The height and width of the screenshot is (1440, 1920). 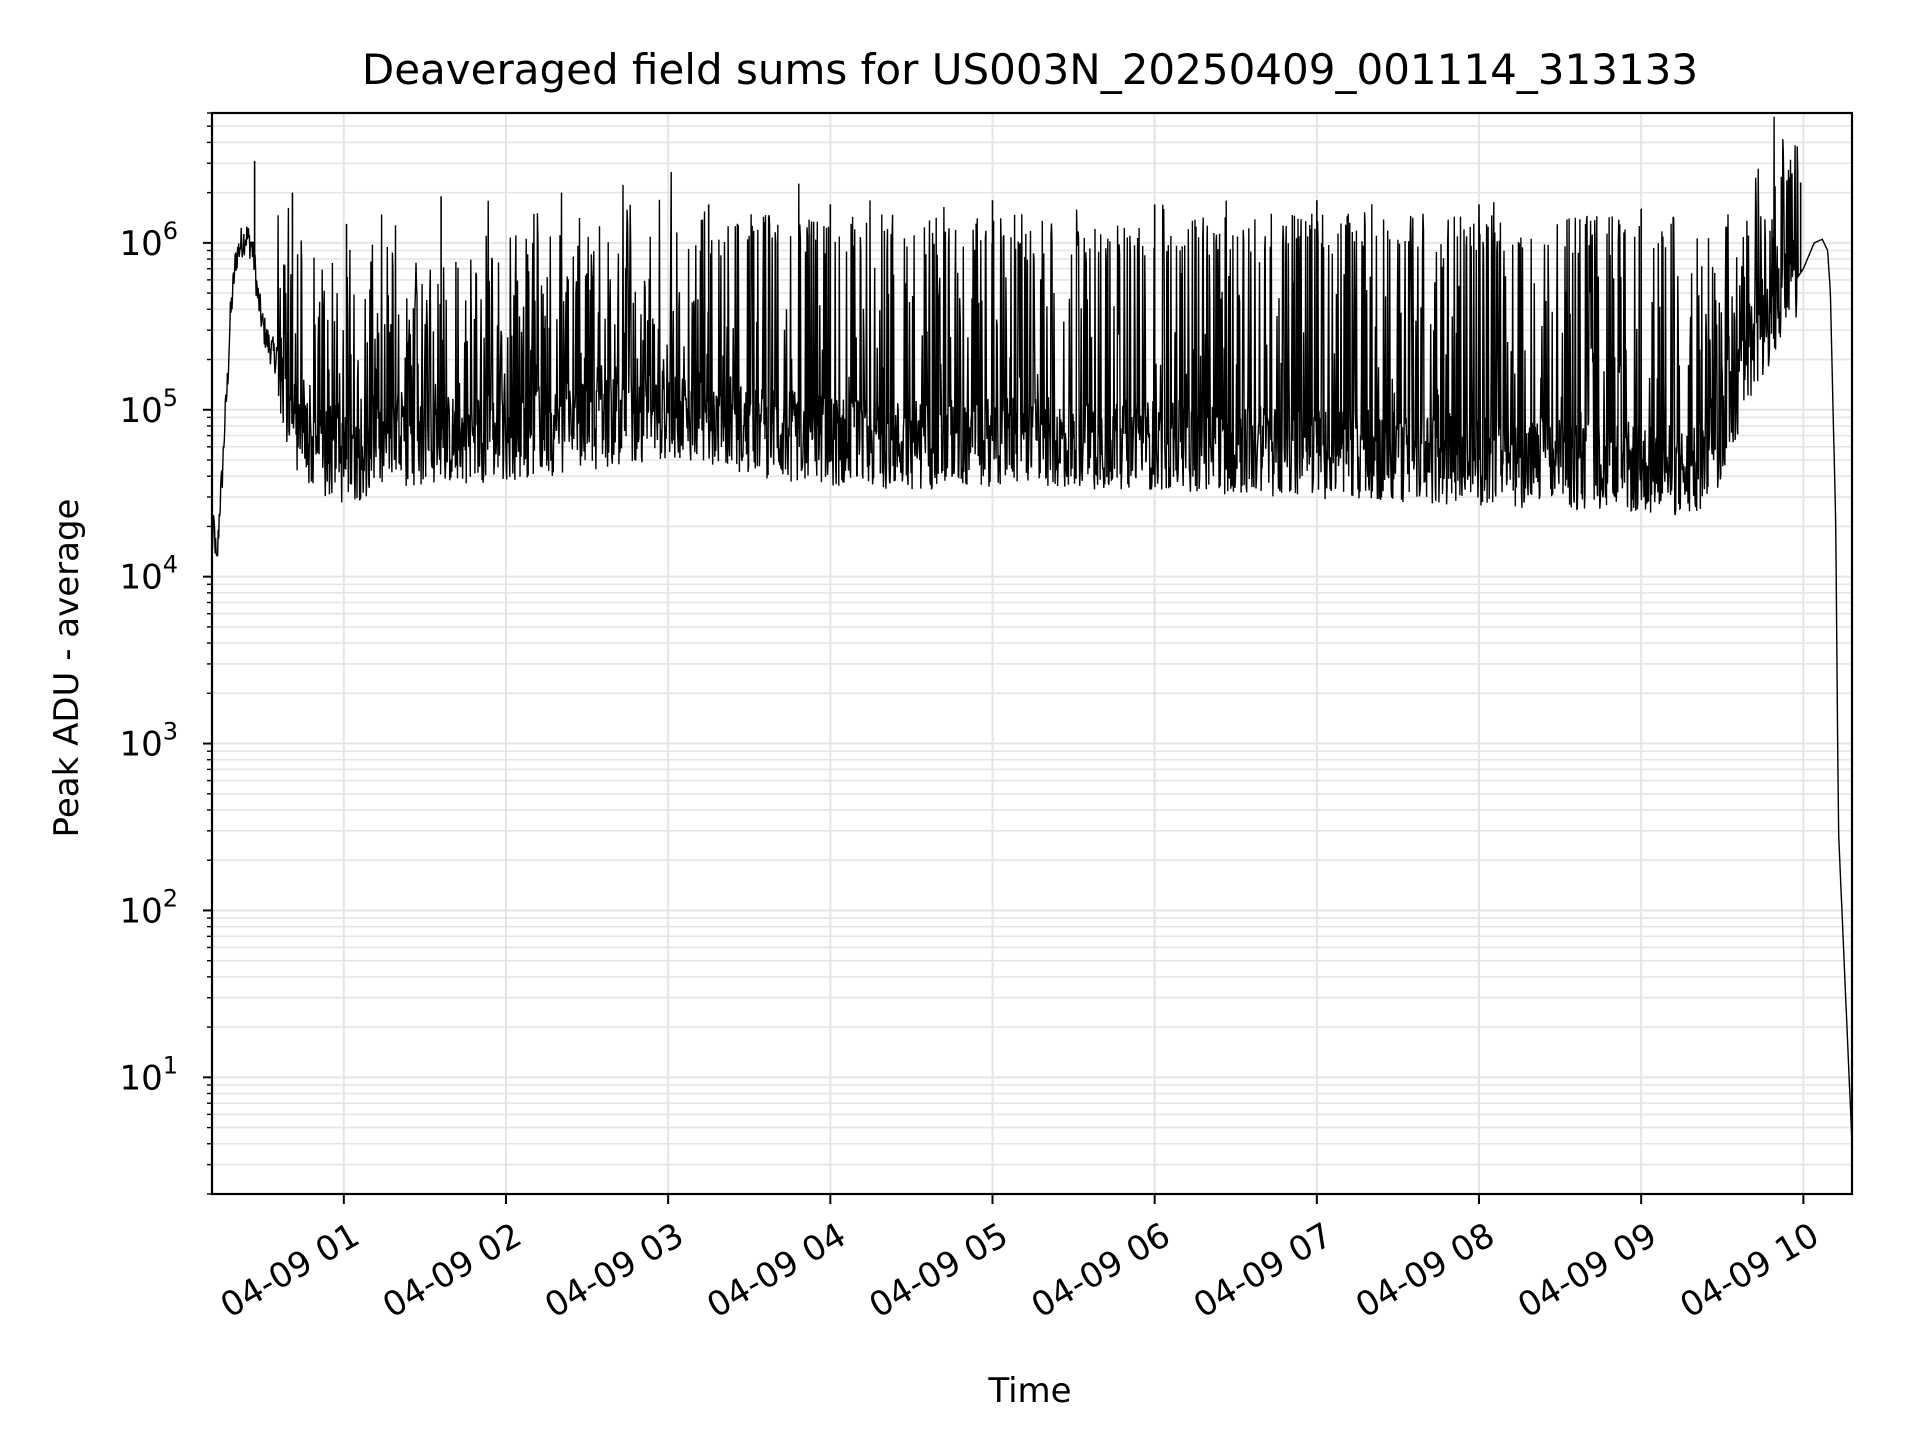 What do you see at coordinates (170, 565) in the screenshot?
I see `y-tick-exponent: 4` at bounding box center [170, 565].